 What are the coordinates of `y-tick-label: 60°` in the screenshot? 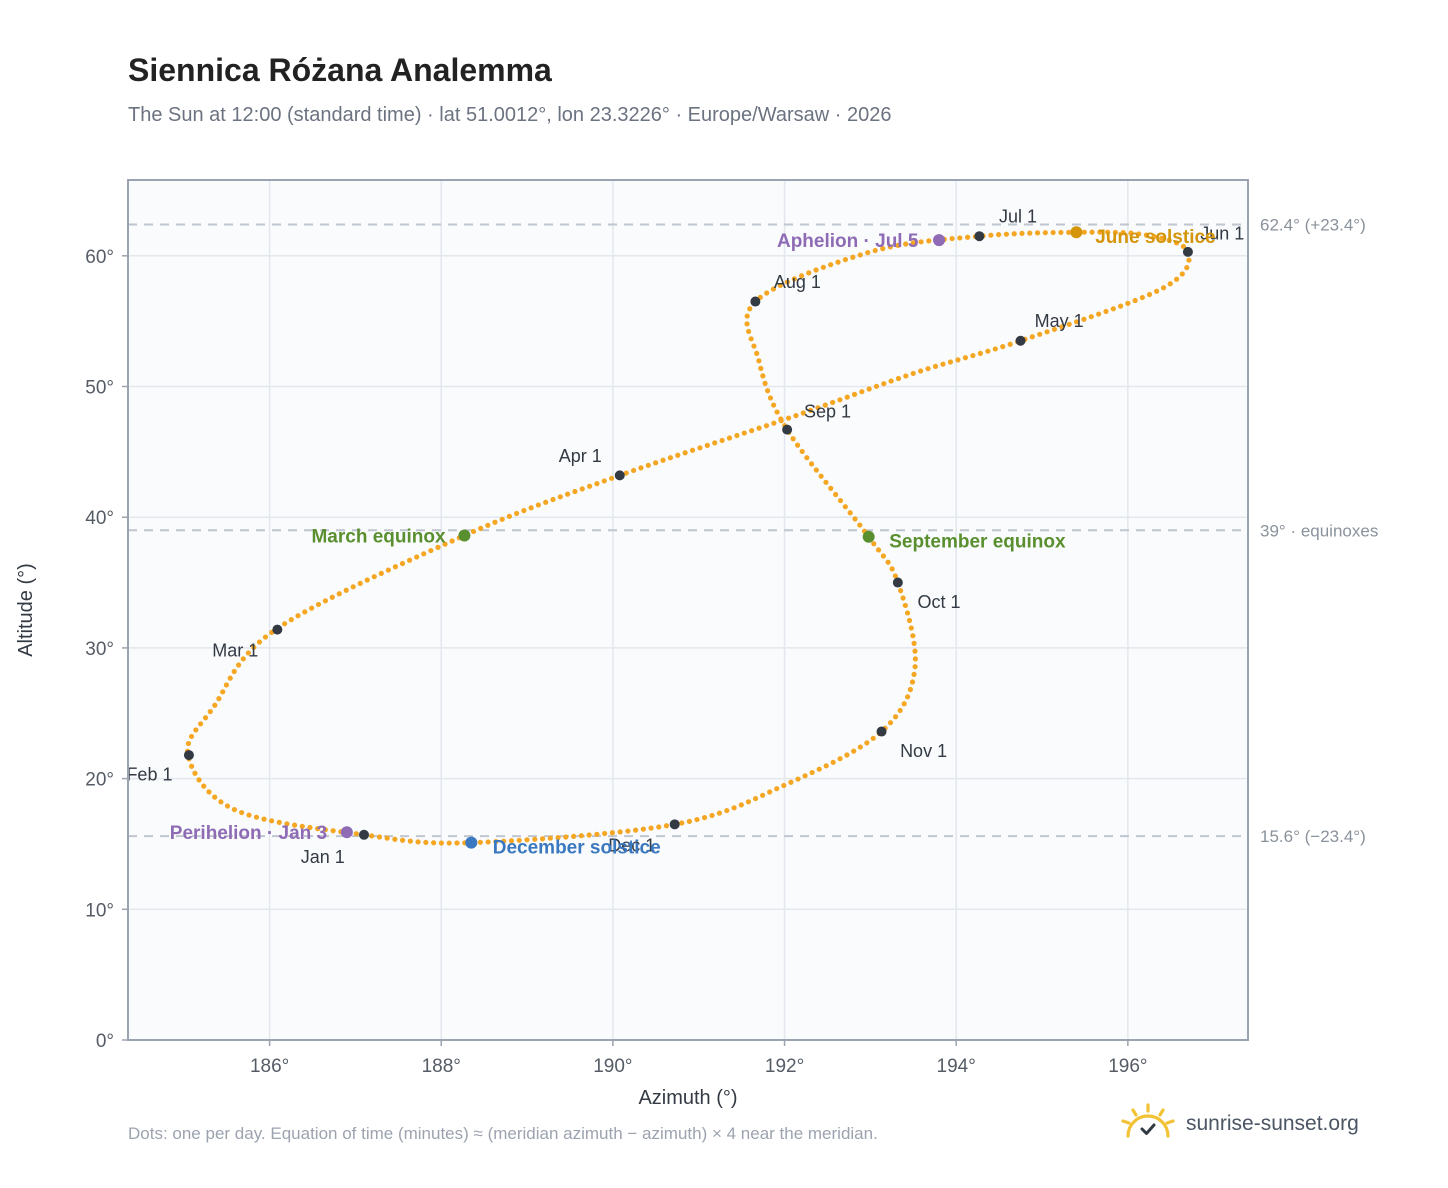 It's located at (99, 257).